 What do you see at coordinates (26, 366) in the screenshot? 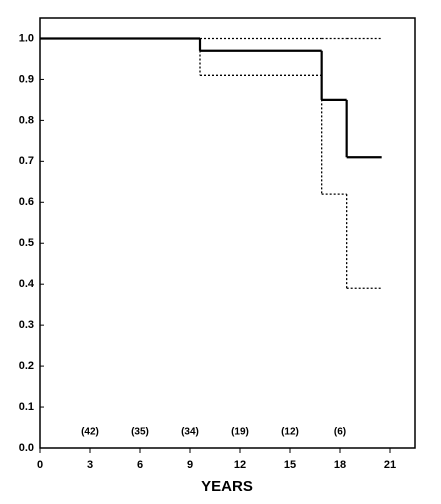
I see `y-tick-label: 0.2` at bounding box center [26, 366].